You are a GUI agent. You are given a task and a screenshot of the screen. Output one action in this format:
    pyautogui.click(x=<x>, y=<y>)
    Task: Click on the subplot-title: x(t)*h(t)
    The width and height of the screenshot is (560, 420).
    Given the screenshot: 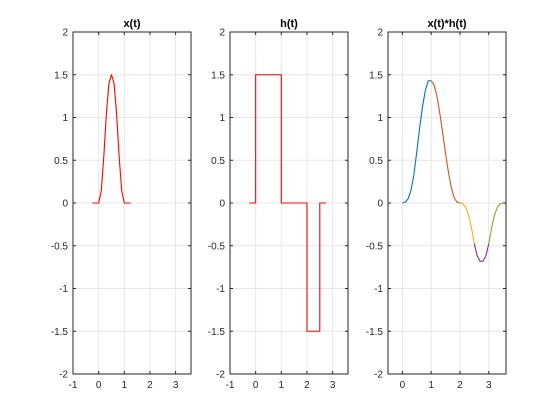 What is the action you would take?
    pyautogui.click(x=446, y=24)
    